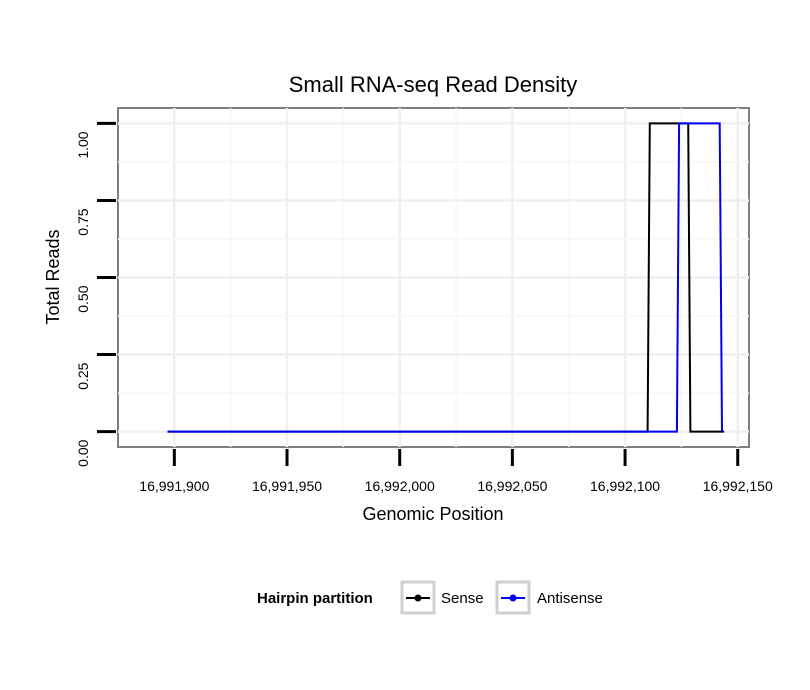  What do you see at coordinates (512, 486) in the screenshot?
I see `x-tick-label: 16,992,050` at bounding box center [512, 486].